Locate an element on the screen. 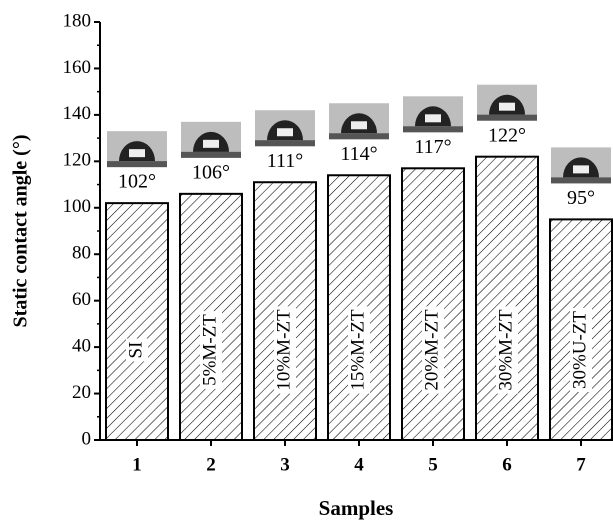 The height and width of the screenshot is (525, 613). value-label: 111° is located at coordinates (285, 161).